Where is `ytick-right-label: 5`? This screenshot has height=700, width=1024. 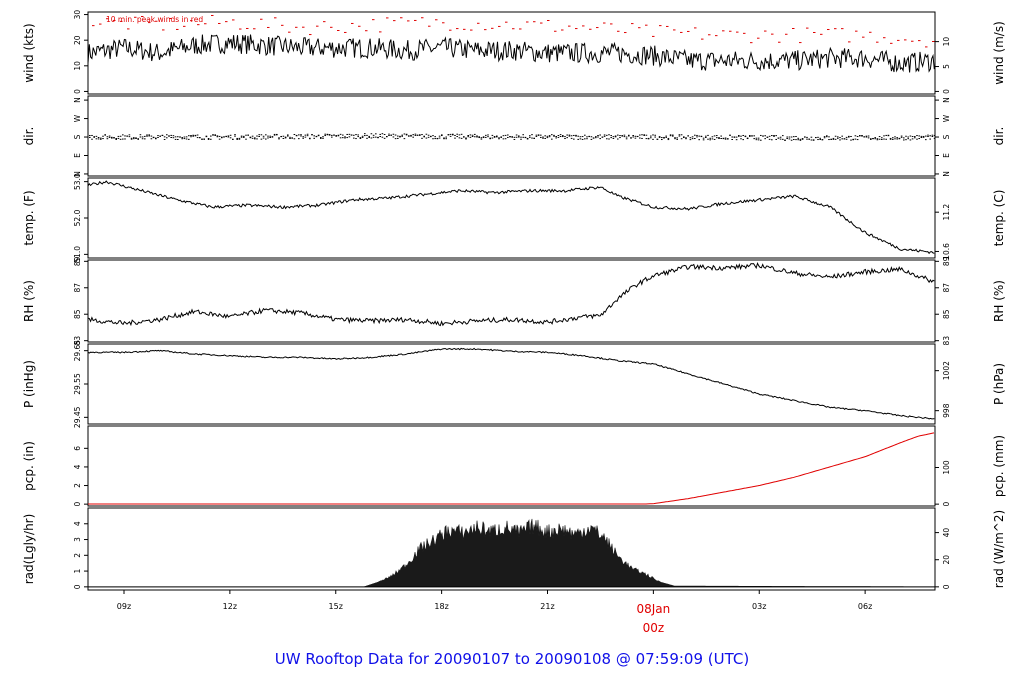 ytick-right-label: 5 is located at coordinates (946, 66).